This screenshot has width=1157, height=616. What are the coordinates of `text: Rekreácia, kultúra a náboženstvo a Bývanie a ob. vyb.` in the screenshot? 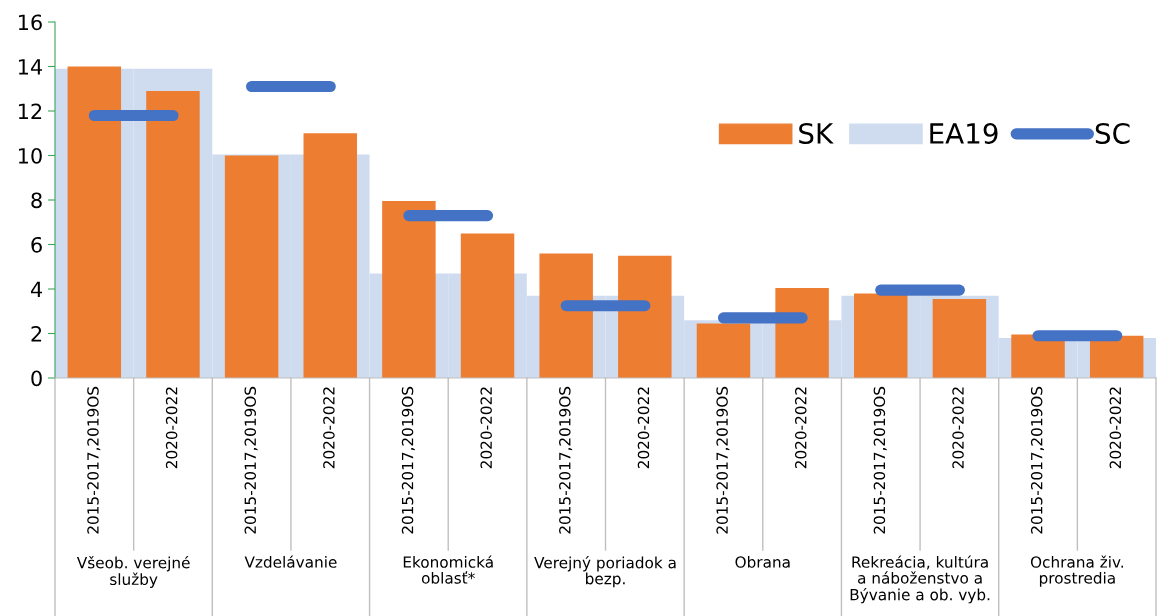 It's located at (920, 579).